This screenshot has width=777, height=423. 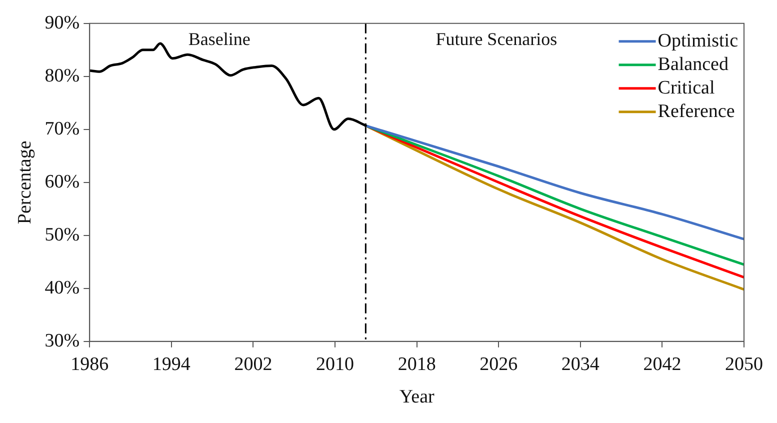 What do you see at coordinates (744, 364) in the screenshot?
I see `x-tick-label: 2050` at bounding box center [744, 364].